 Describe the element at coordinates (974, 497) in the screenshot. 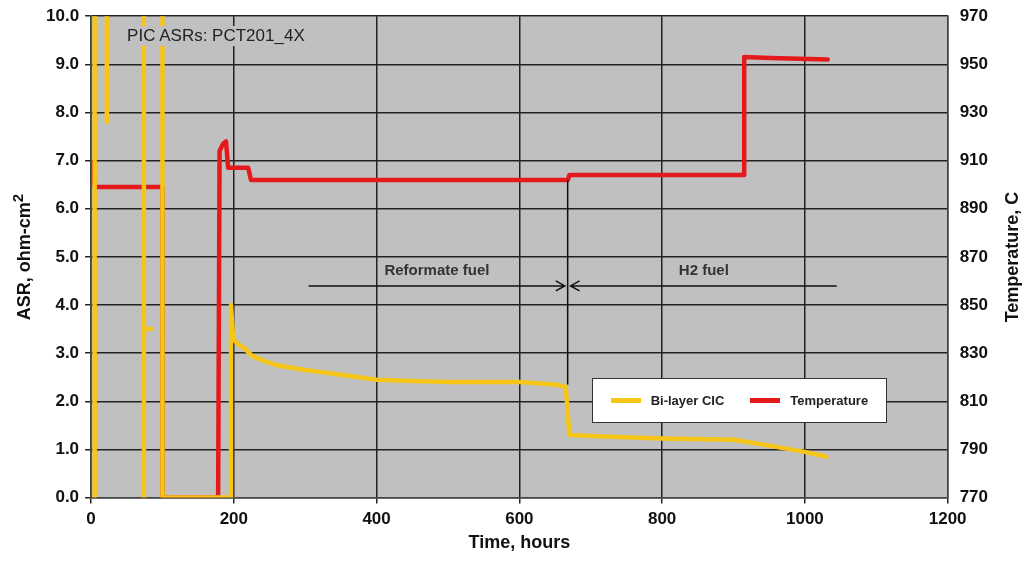

I see `y2-tick-label: 770` at that location.